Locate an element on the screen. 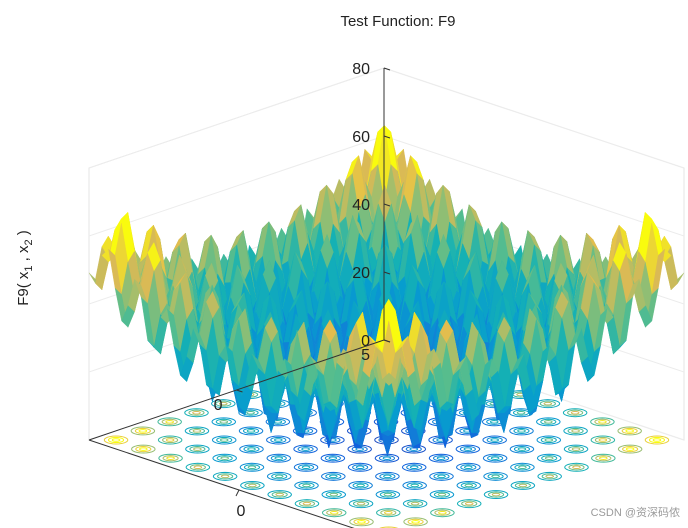  z-tick-label: 80 is located at coordinates (361, 69).